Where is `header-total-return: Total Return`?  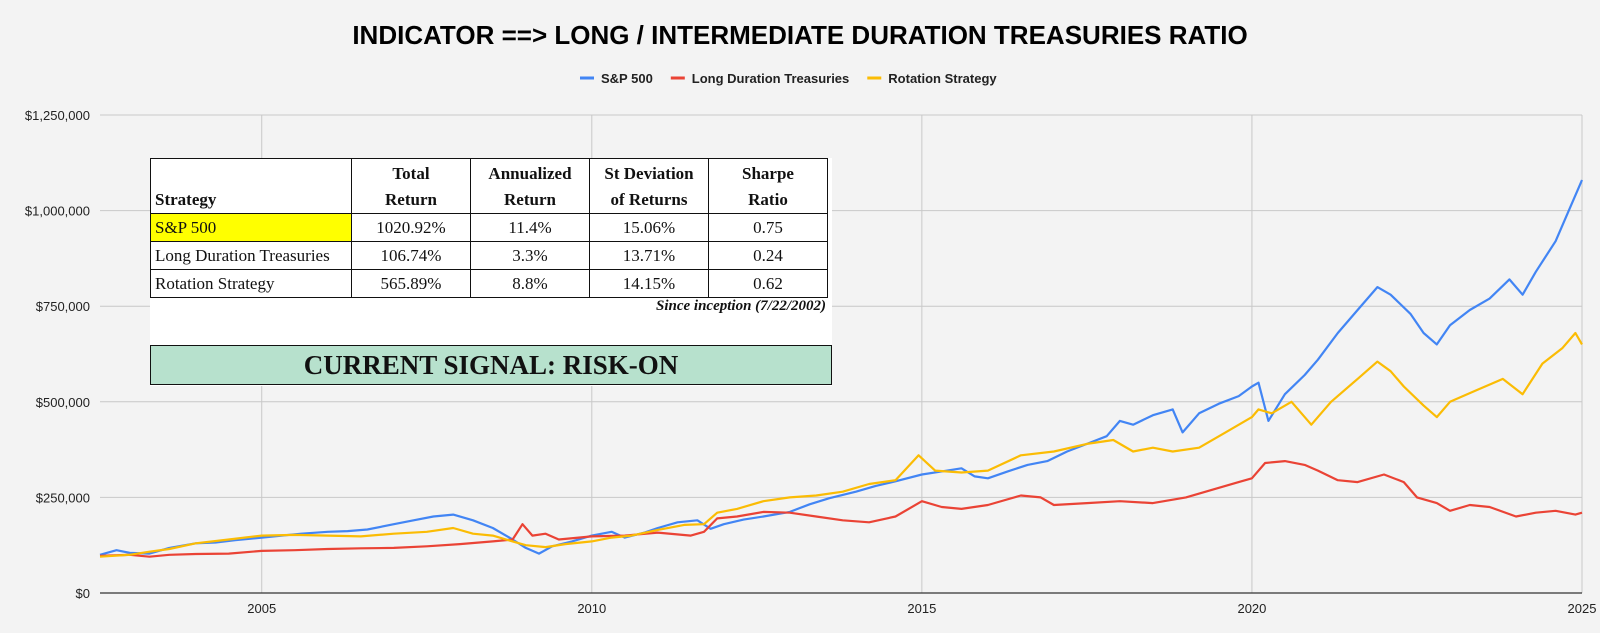 header-total-return: Total Return is located at coordinates (411, 186).